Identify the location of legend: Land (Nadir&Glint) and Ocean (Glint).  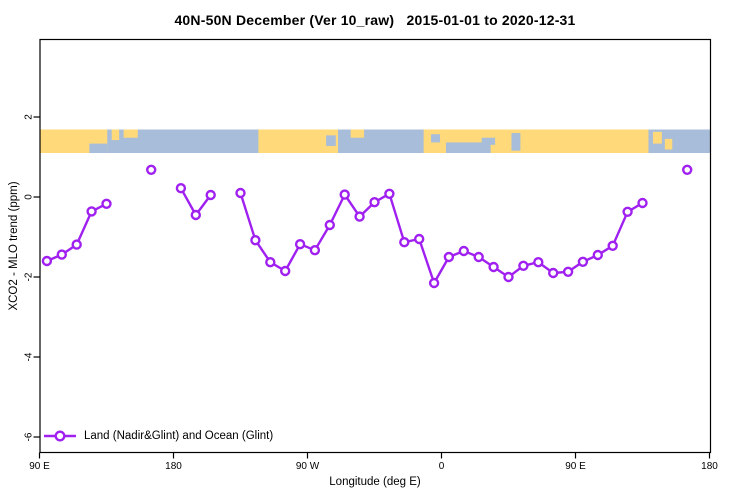
(158, 436).